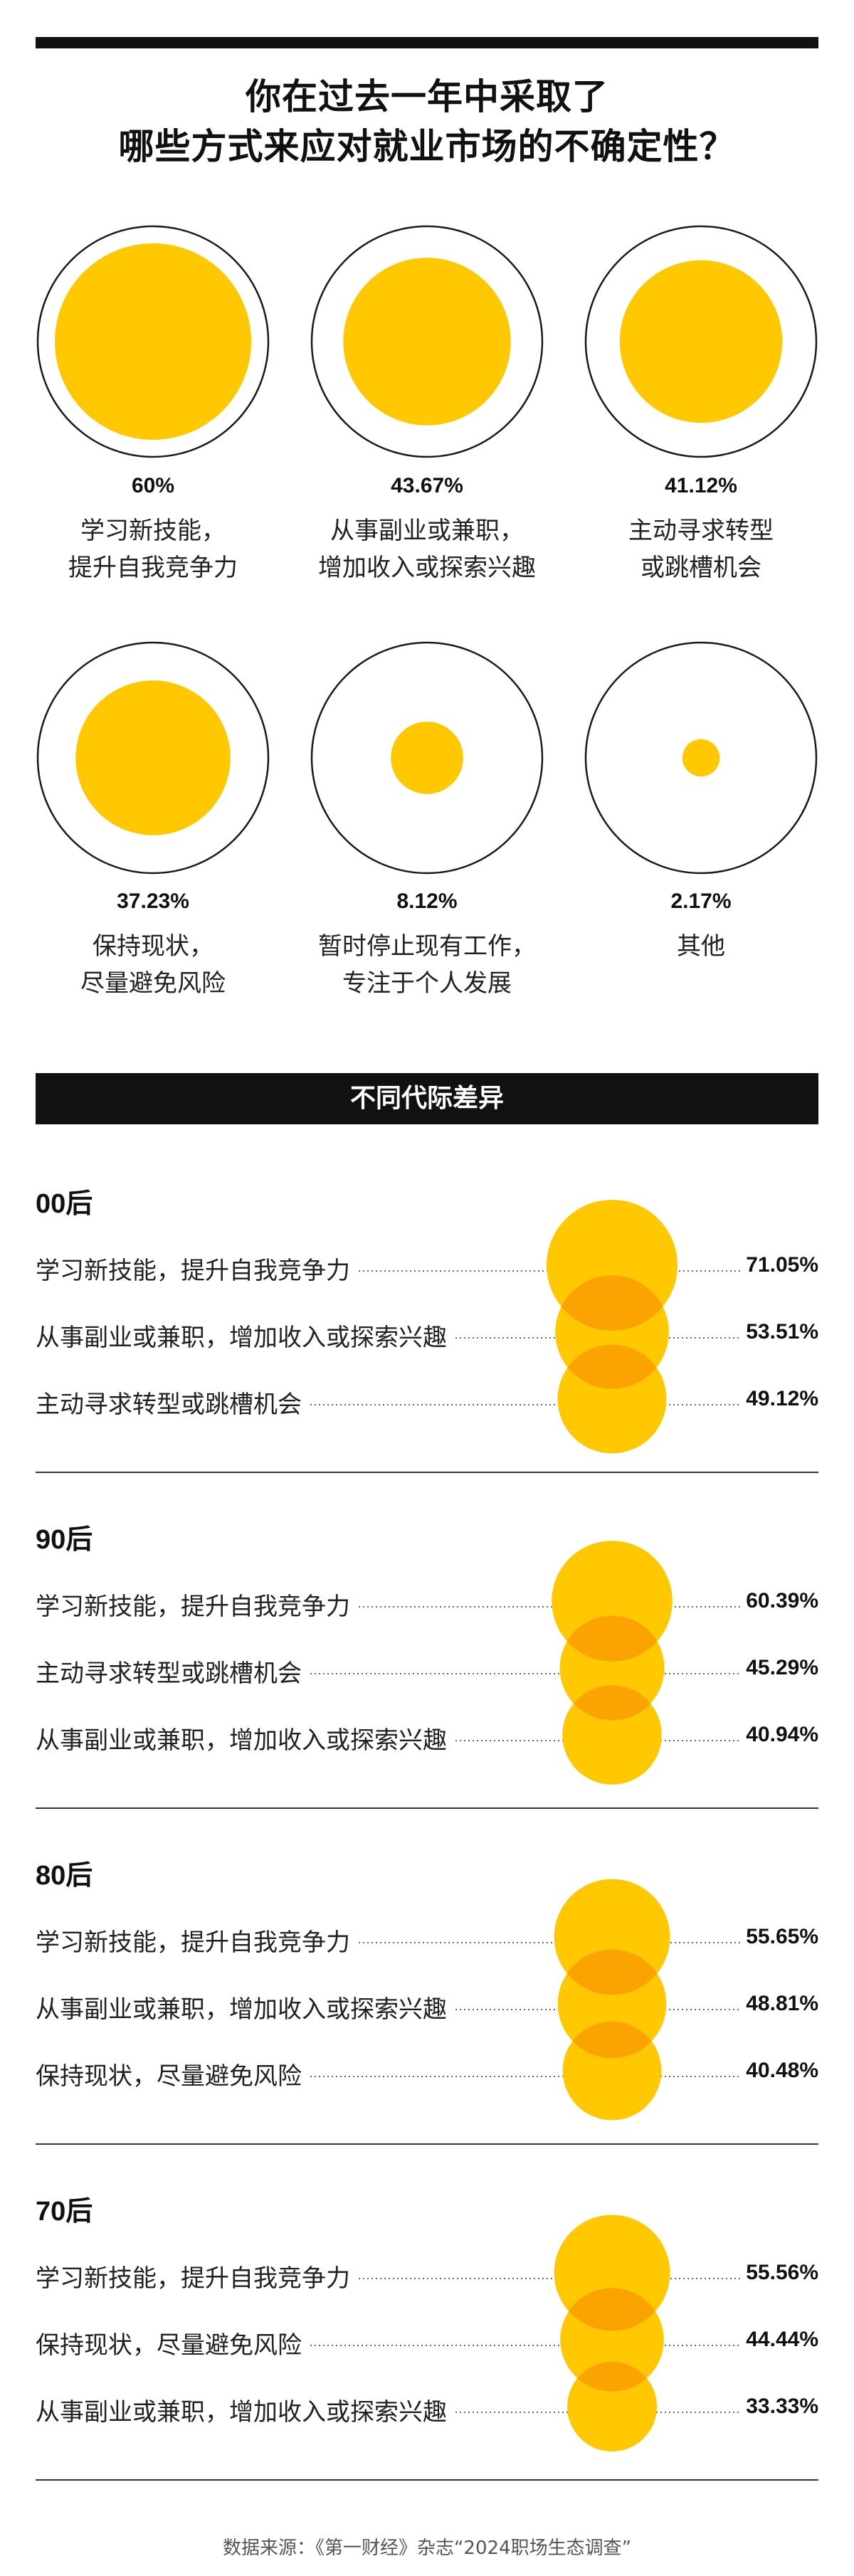 The height and width of the screenshot is (2576, 854). What do you see at coordinates (427, 96) in the screenshot?
I see `chart-title-line-1: 你在过去一年中采取了` at bounding box center [427, 96].